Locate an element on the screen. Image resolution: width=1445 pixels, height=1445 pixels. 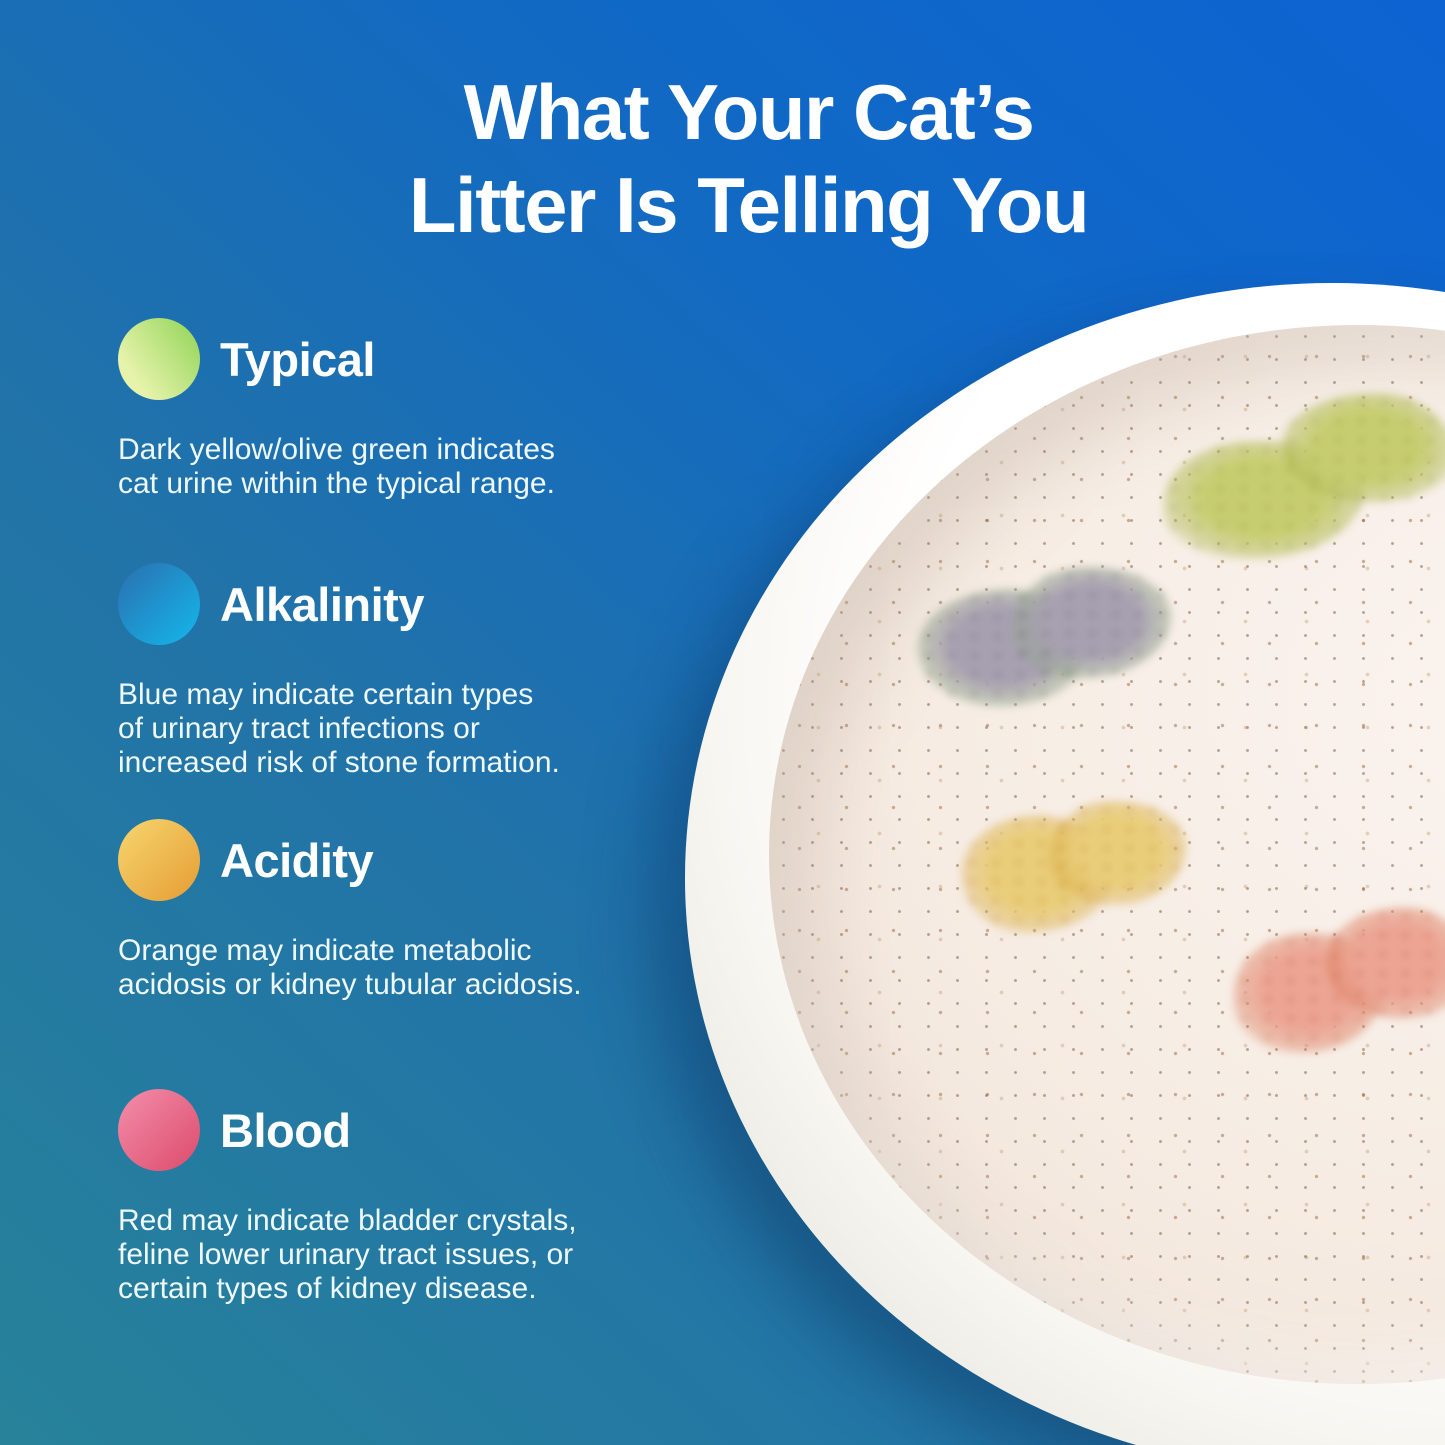
alkalinity-color-dot-icon is located at coordinates (159, 604).